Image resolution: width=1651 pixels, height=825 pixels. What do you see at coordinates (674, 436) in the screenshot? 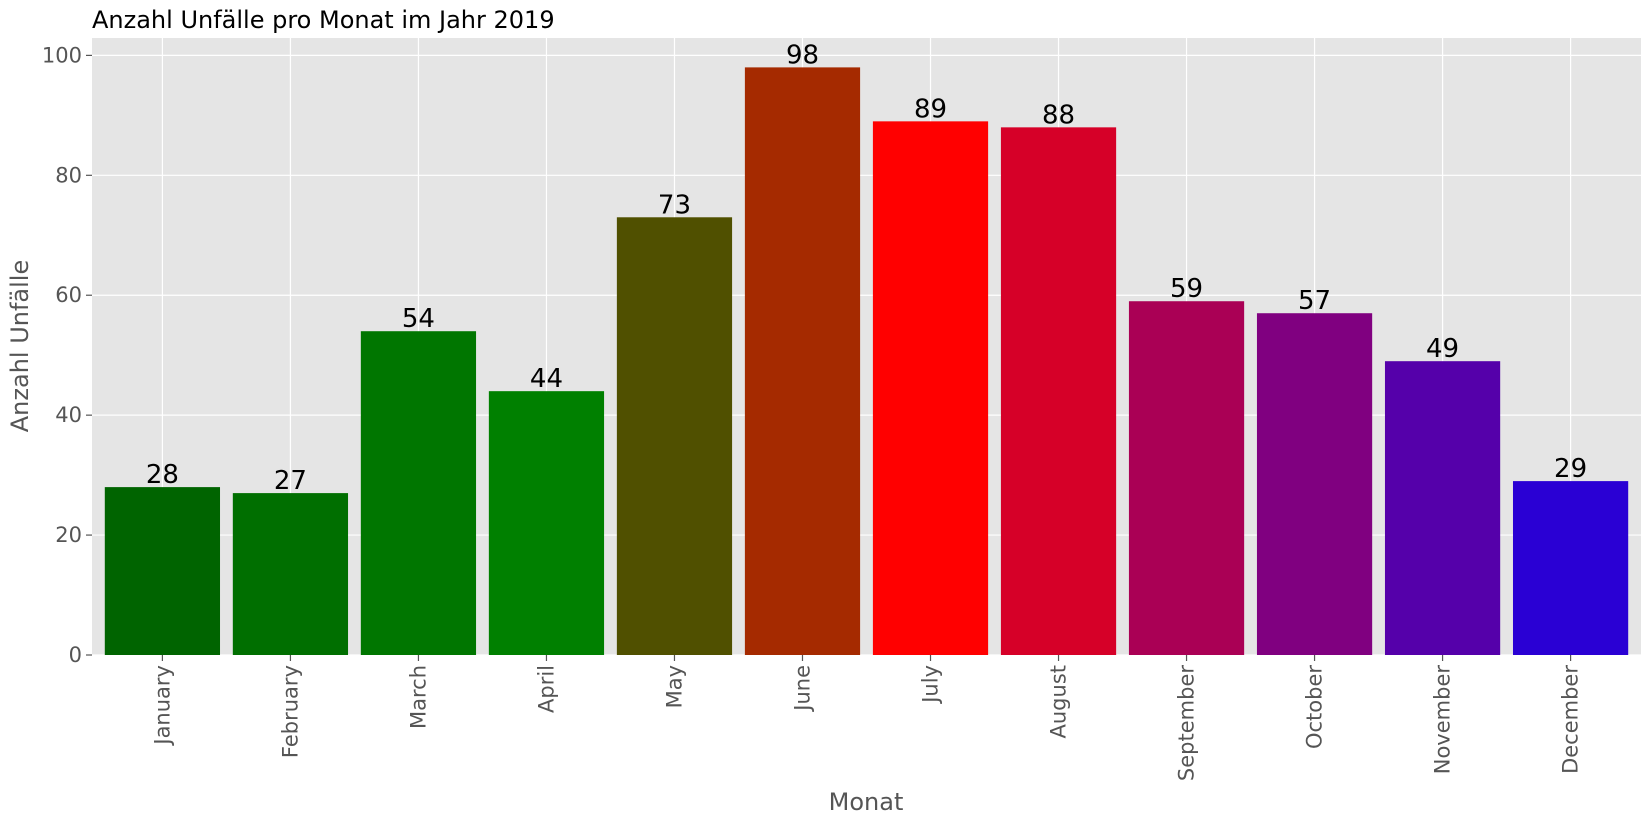
I see `bar-may` at bounding box center [674, 436].